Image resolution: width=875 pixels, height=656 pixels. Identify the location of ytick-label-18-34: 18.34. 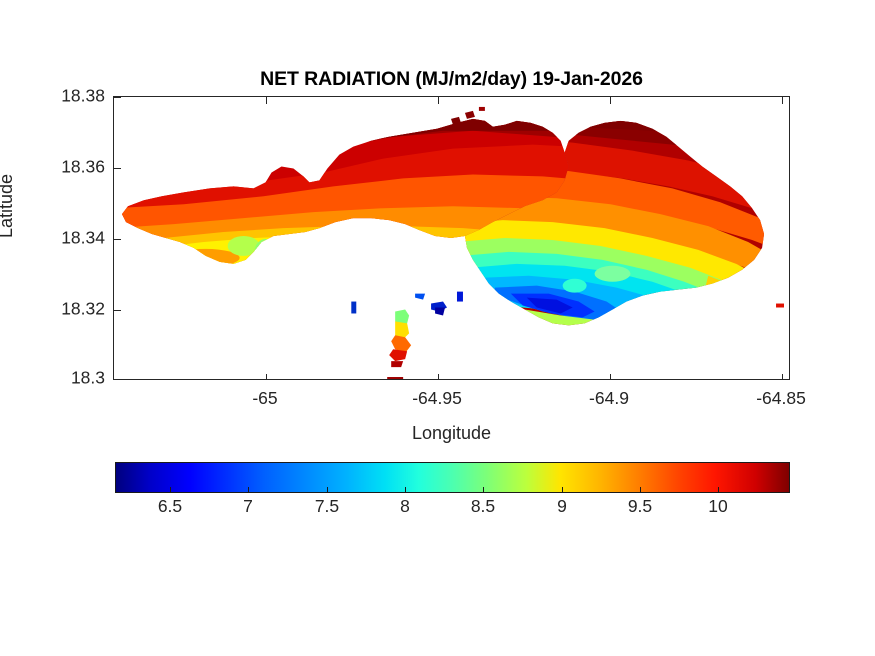
(83, 237).